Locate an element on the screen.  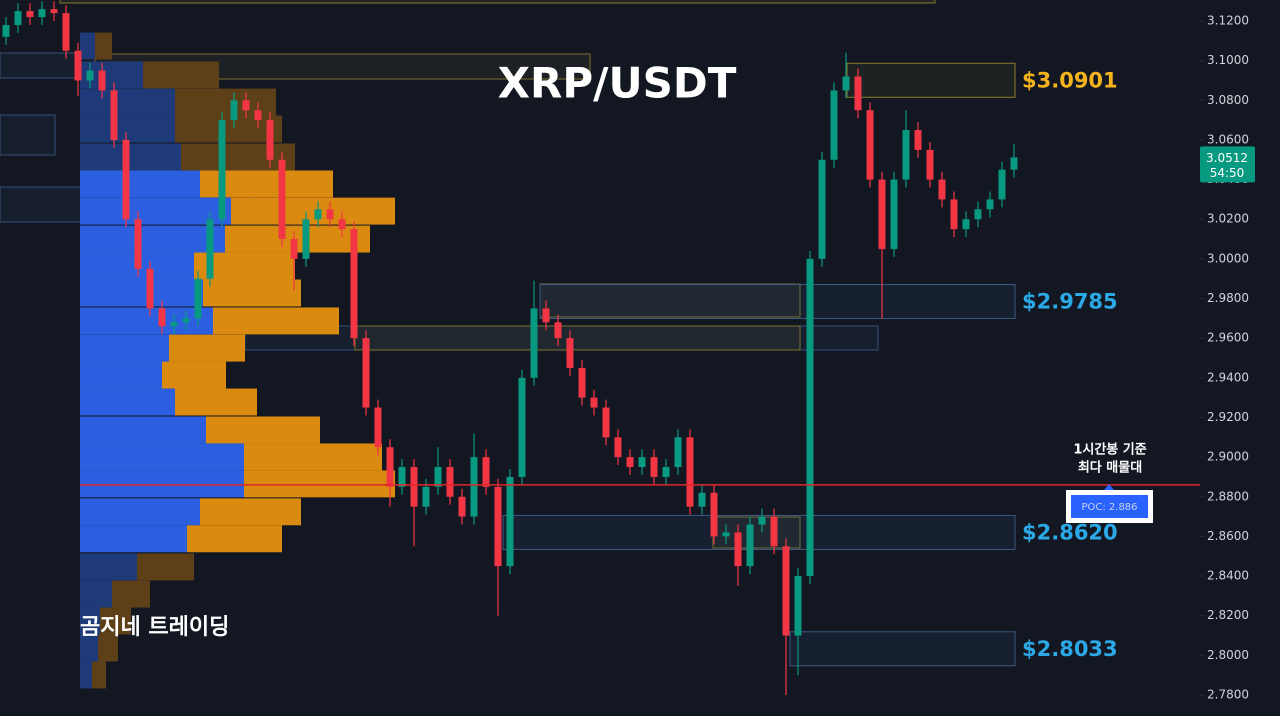
chart-title: XRP/USDT is located at coordinates (617, 83).